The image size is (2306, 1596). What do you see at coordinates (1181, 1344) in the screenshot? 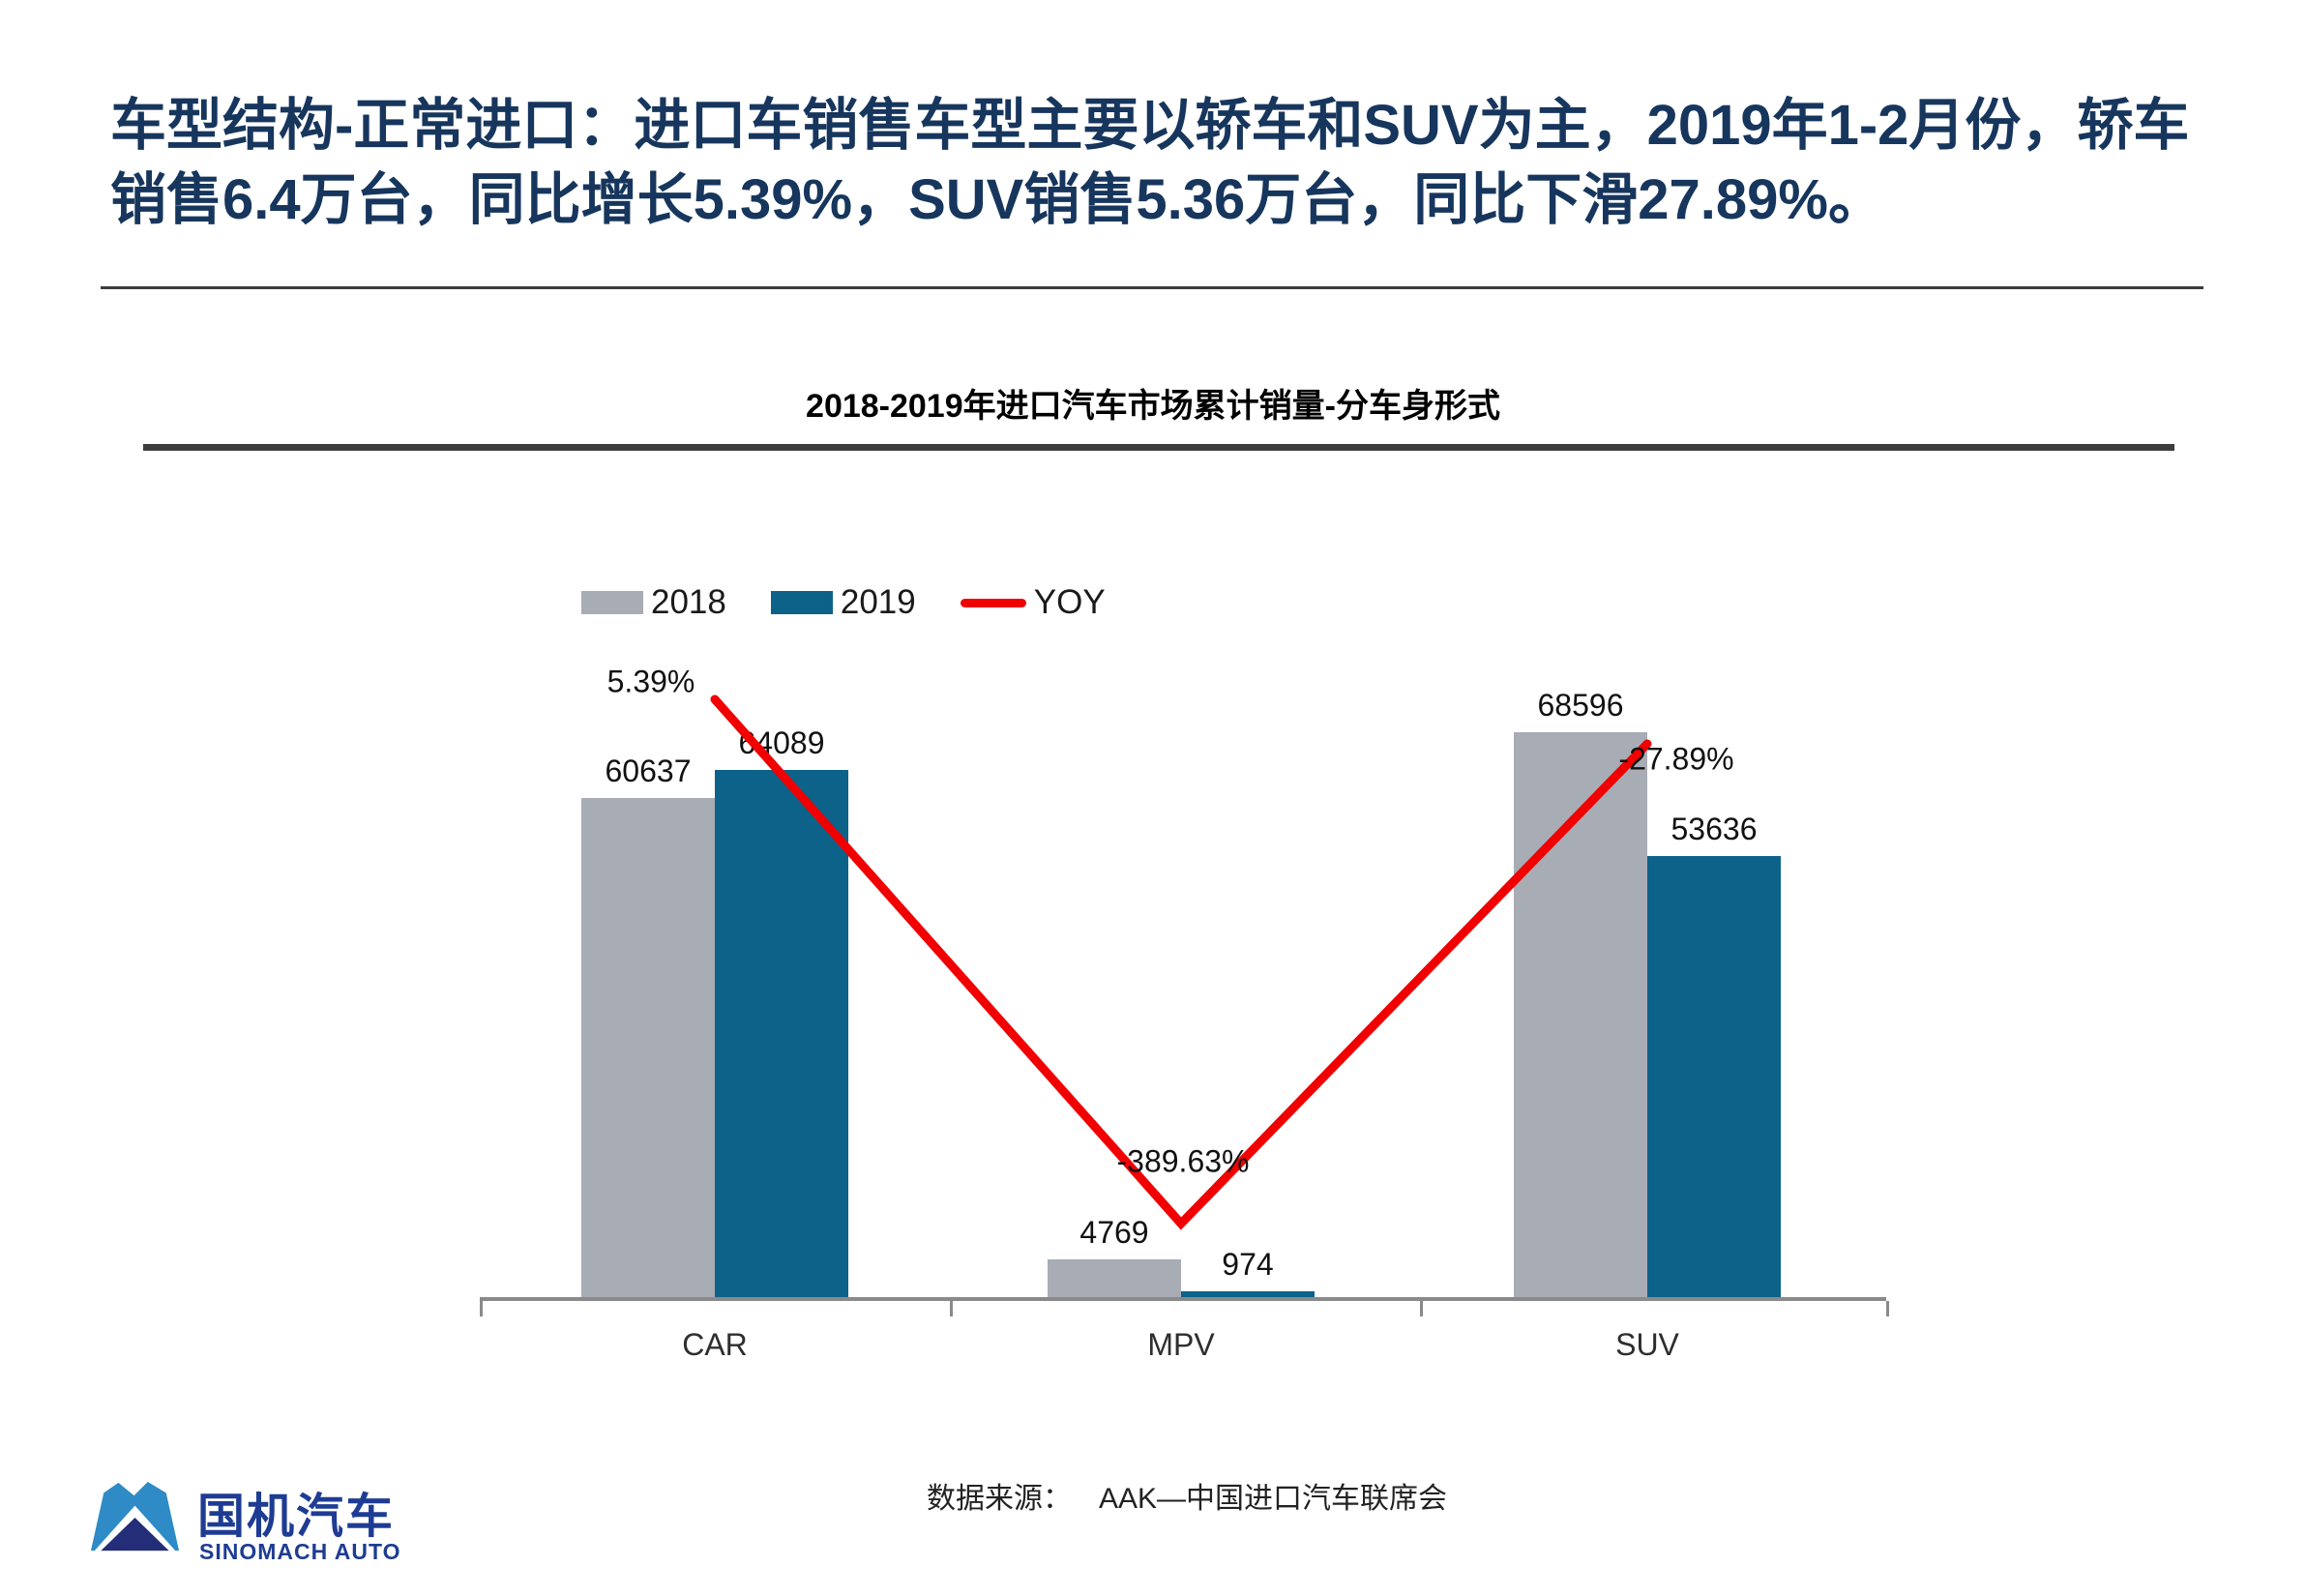
I see `category-label-MPV: MPV` at bounding box center [1181, 1344].